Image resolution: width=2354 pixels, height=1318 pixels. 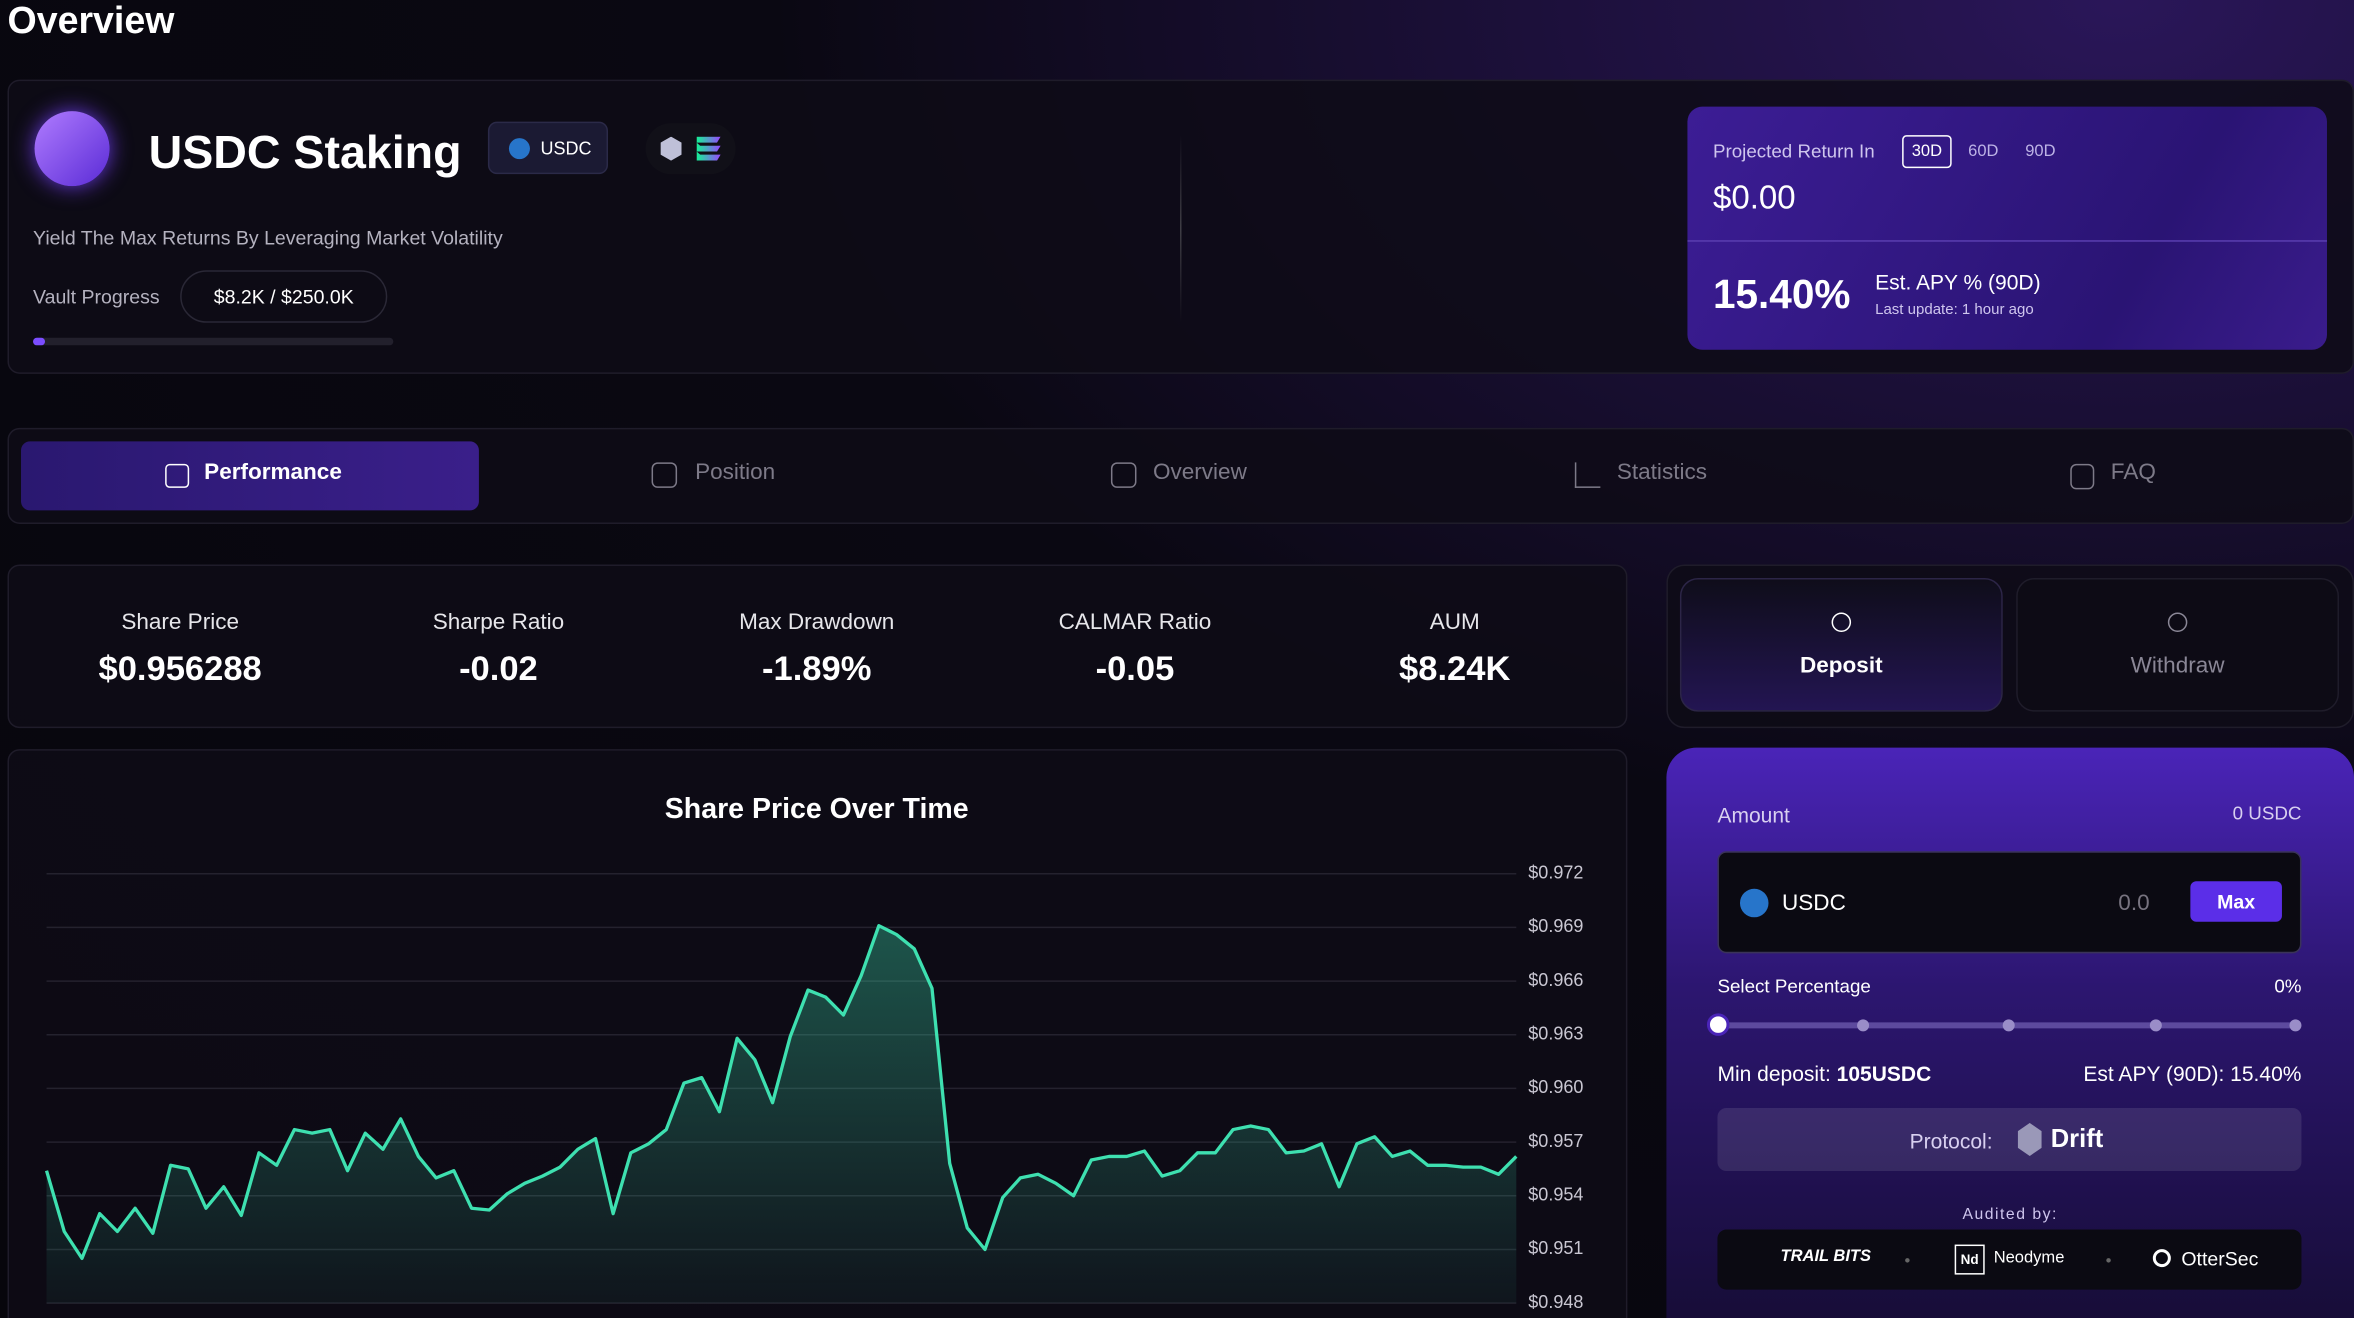 I want to click on neodyme-icon: Nd, so click(x=1969, y=1259).